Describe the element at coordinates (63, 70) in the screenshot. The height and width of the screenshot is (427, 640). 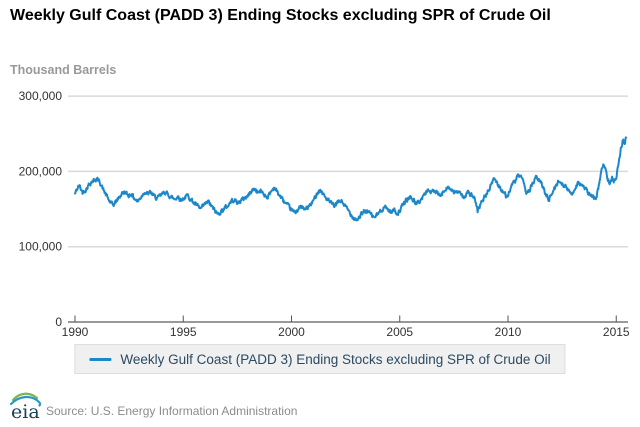
I see `units-label: Thousand Barrels` at that location.